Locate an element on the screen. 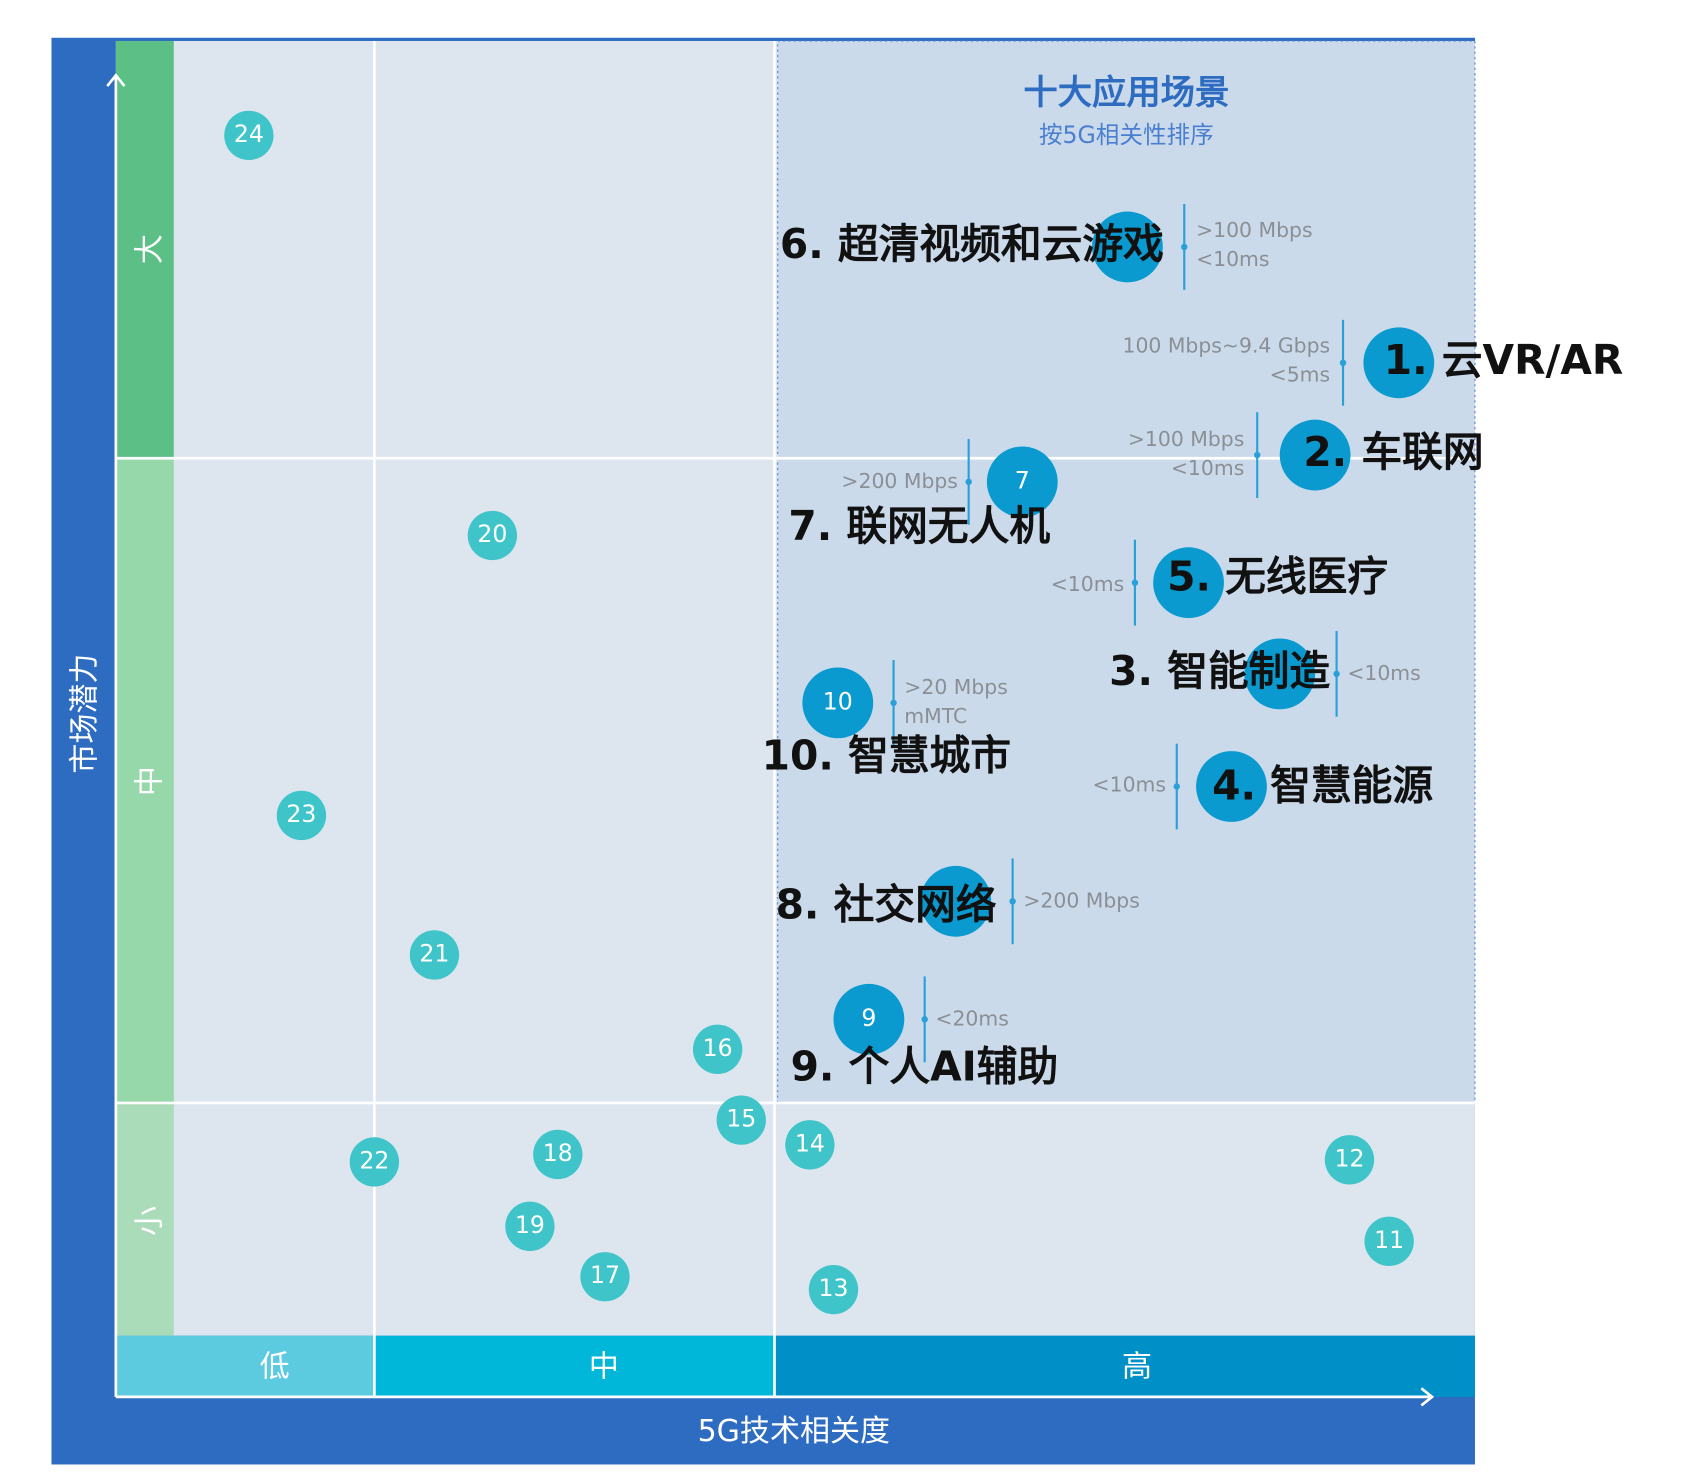 This screenshot has width=1682, height=1484. title: 十大应用场景 is located at coordinates (1126, 93).